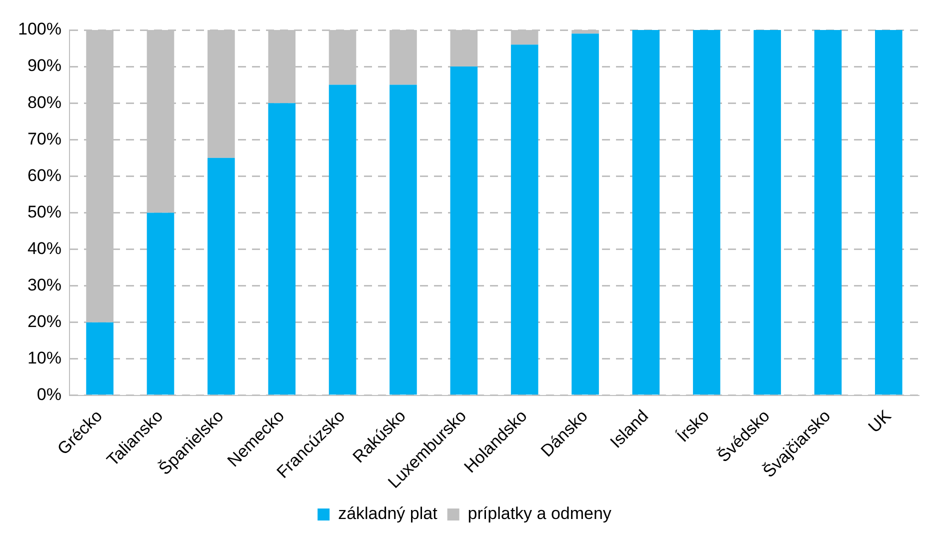  I want to click on legend-label: príplatky a odmeny, so click(540, 514).